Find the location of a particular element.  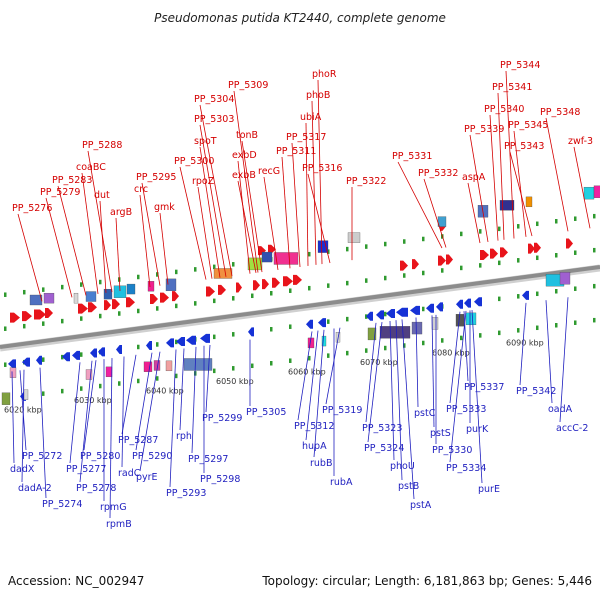

gene-label-PP_5297: PP_5297 is located at coordinates (208, 459).